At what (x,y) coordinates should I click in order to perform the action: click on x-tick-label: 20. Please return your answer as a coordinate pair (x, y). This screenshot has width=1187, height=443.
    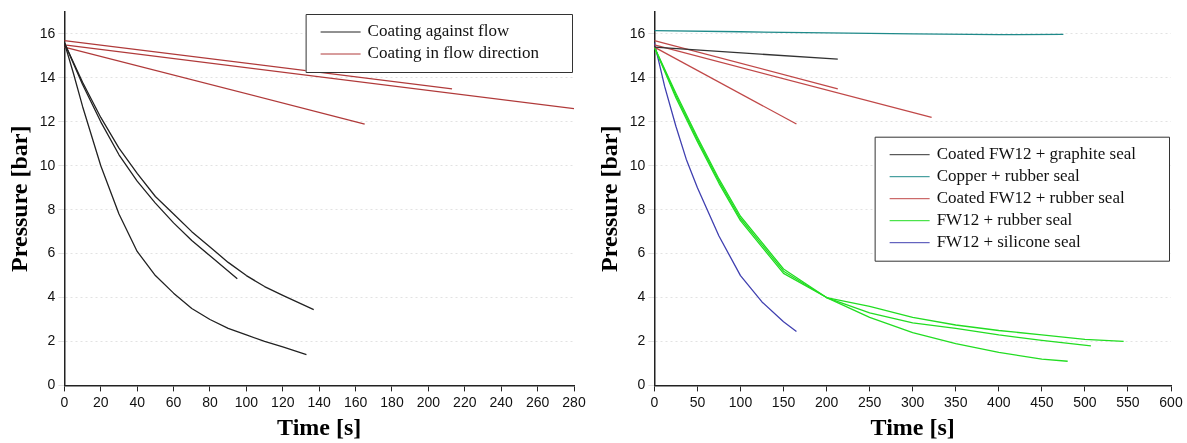
    Looking at the image, I should click on (100, 401).